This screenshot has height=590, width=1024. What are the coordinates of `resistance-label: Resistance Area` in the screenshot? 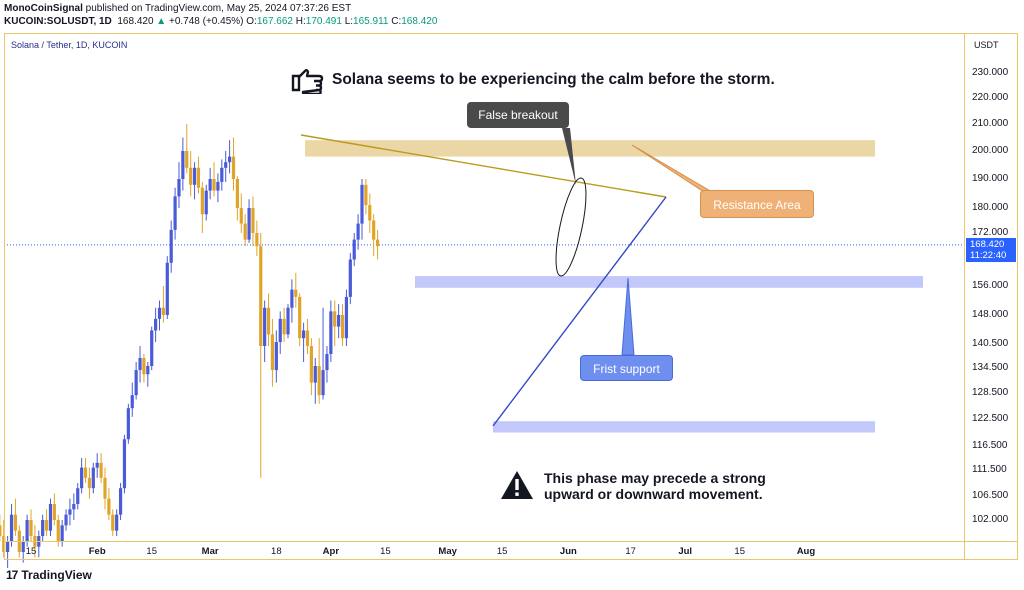 It's located at (757, 205).